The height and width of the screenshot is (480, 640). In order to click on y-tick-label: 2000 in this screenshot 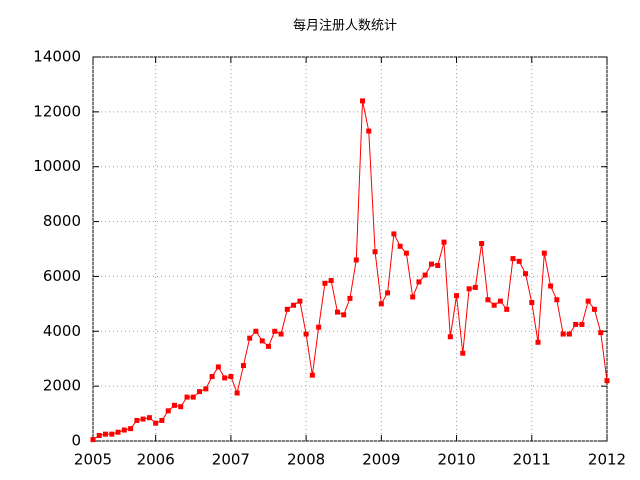, I will do `click(62, 386)`.